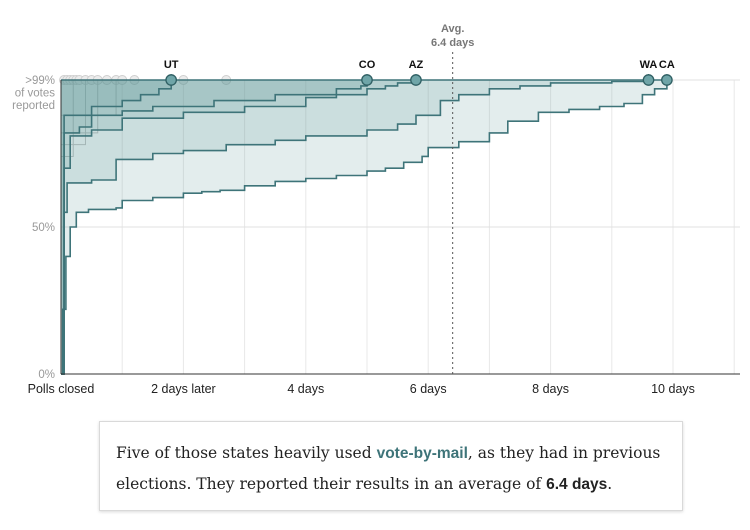  I want to click on y-tick-label: of votes, so click(35, 94).